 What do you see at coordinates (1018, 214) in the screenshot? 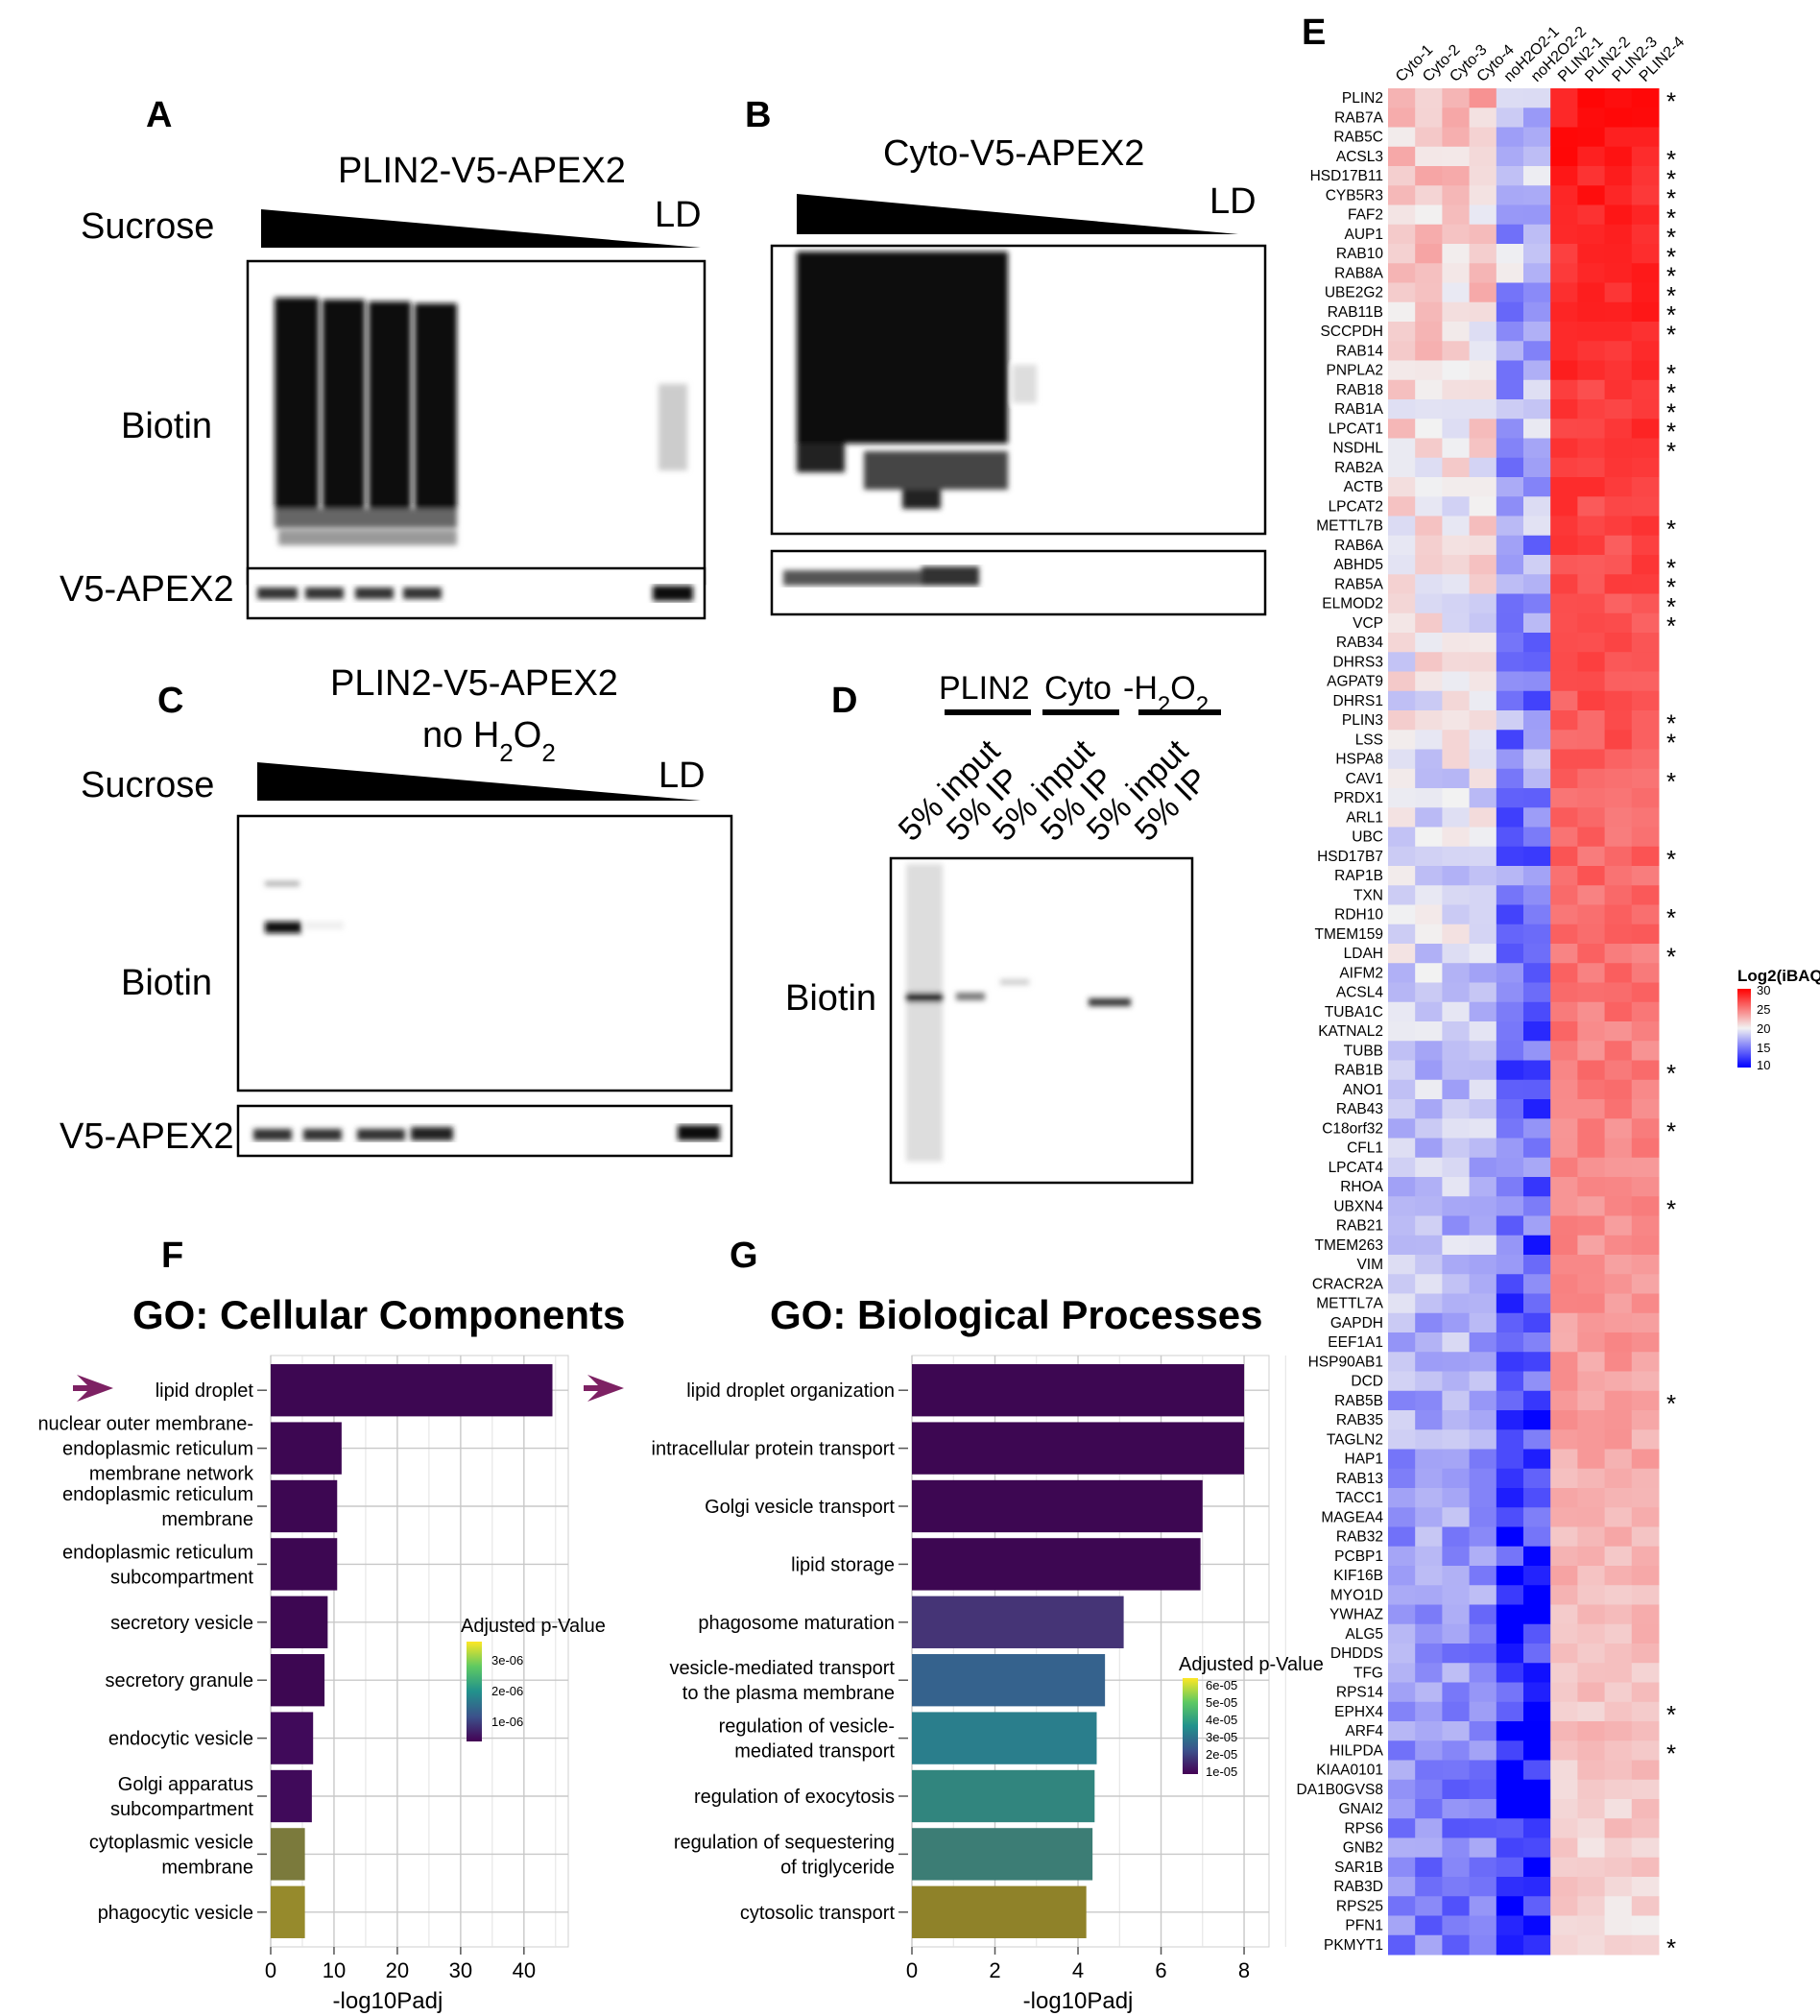
I see `sucrose-gradient-wedge-b` at bounding box center [1018, 214].